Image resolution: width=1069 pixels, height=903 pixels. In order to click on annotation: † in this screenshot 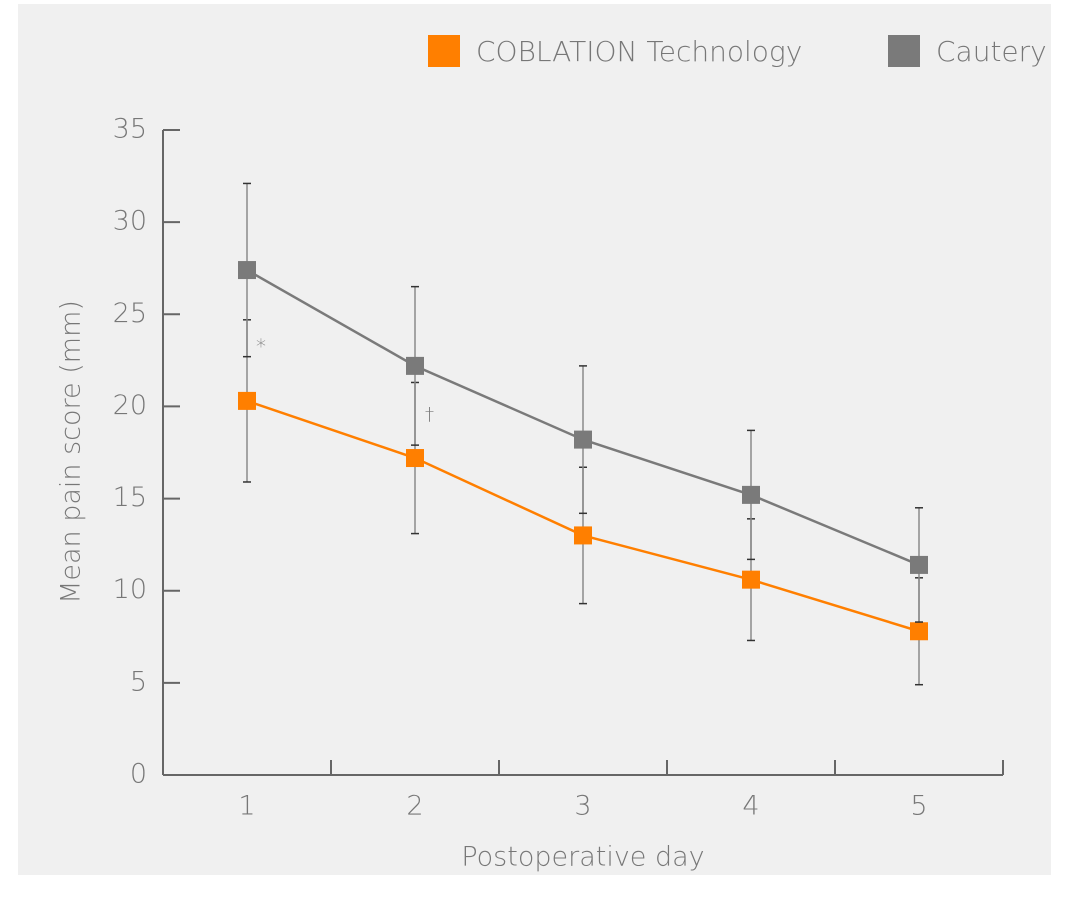, I will do `click(429, 414)`.